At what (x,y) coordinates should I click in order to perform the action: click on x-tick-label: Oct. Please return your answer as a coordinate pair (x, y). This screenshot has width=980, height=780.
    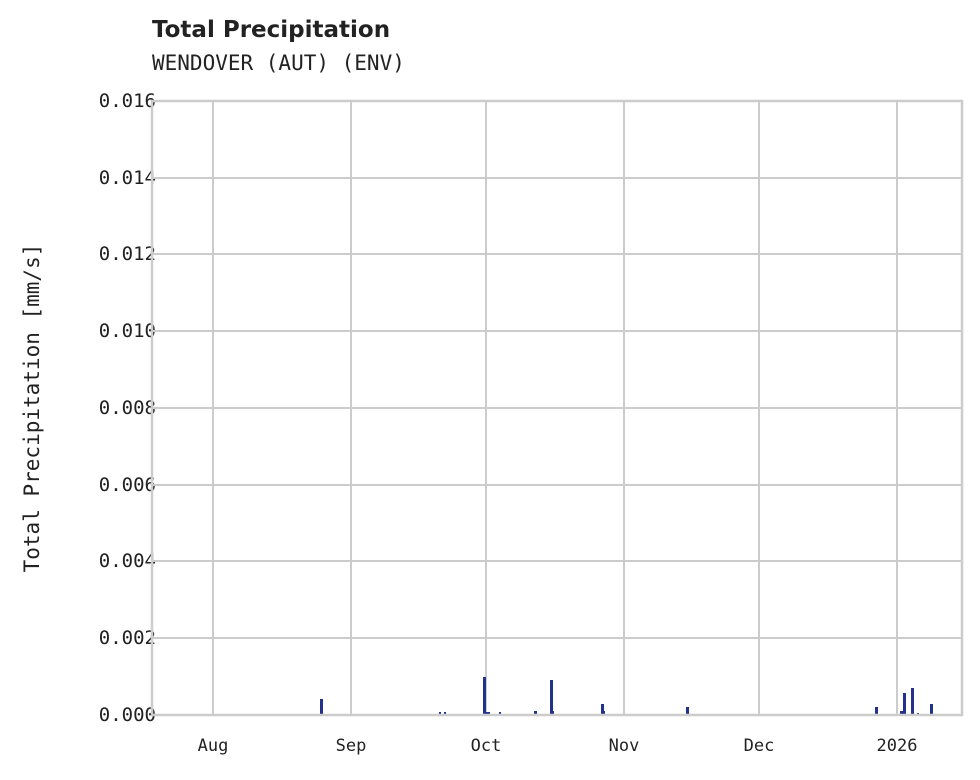
    Looking at the image, I should click on (486, 746).